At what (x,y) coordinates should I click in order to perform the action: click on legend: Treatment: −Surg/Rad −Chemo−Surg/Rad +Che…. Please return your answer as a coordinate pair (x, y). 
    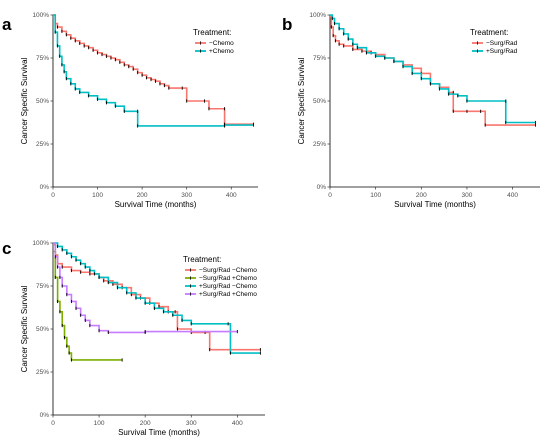
    Looking at the image, I should click on (220, 276).